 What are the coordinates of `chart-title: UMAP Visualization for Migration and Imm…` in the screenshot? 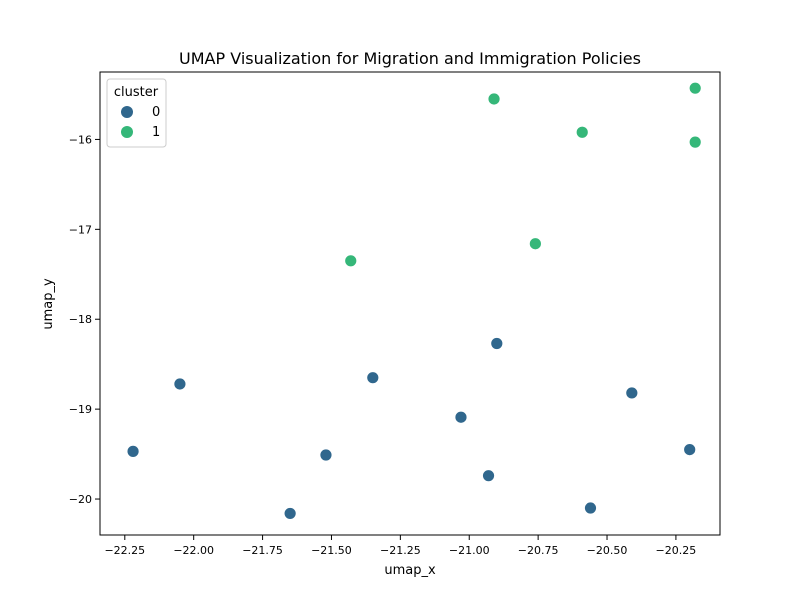 It's located at (410, 58).